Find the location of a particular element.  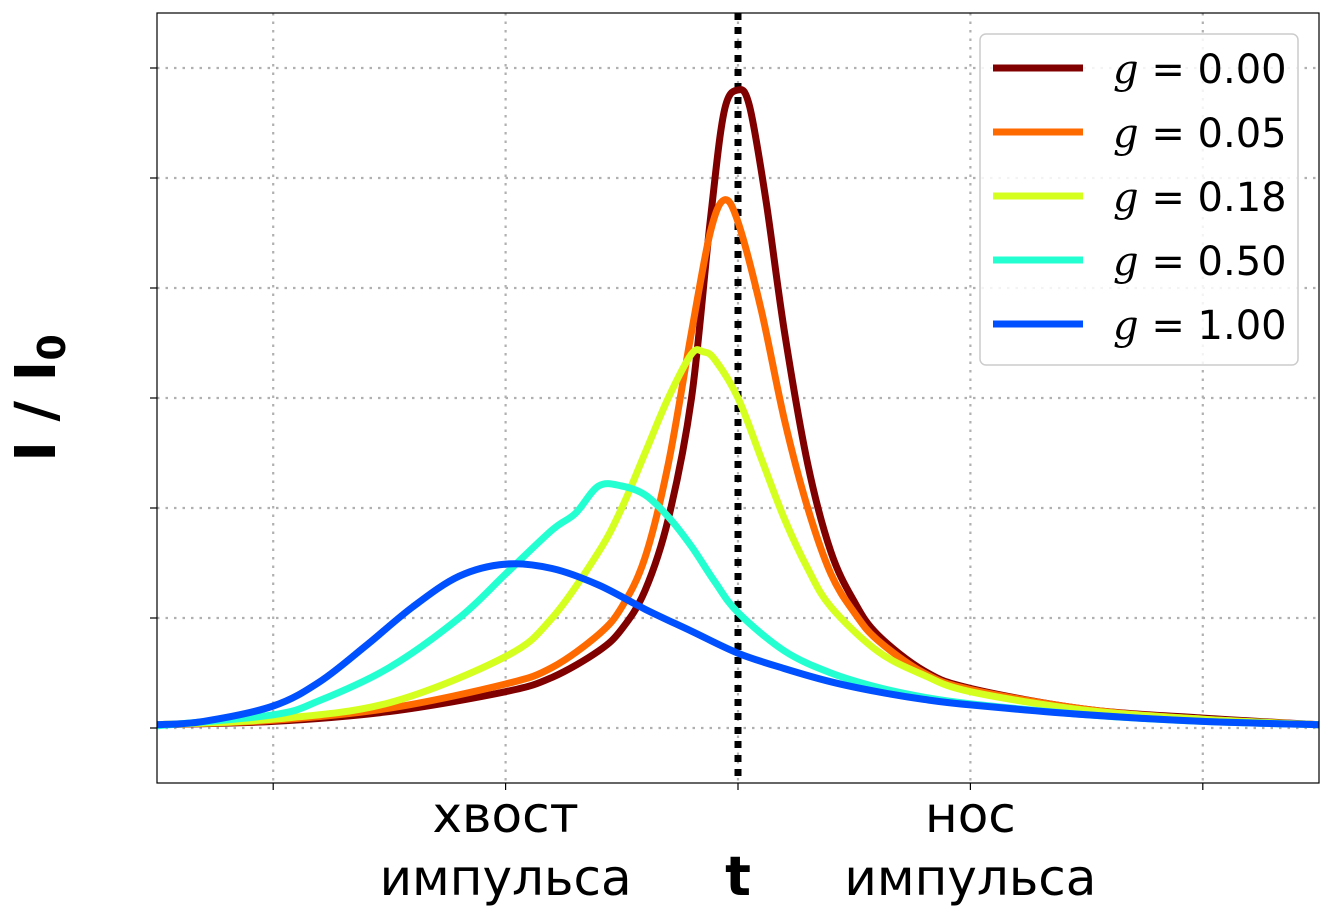

legend-var-0: g is located at coordinates (1126, 70).